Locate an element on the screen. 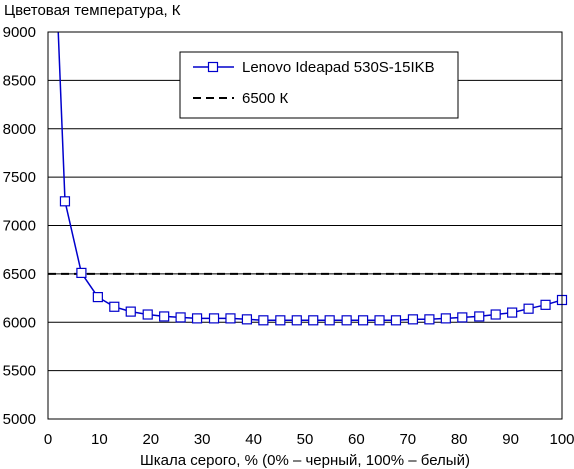 The image size is (574, 469). x-tick-labels: 0 10 20 30 40 50 60 70 80 90 100 is located at coordinates (309, 439).